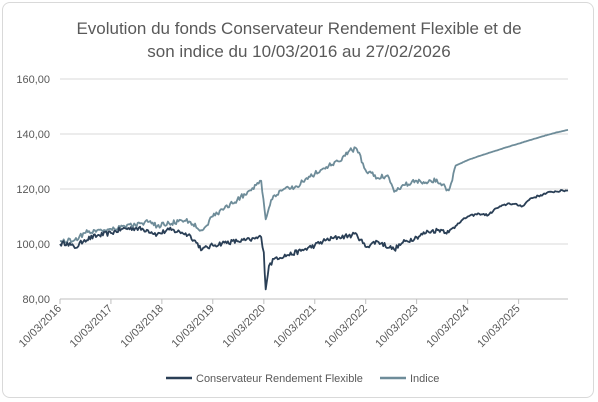  I want to click on legend: Conservateur Rendement Flexible Indice, so click(302, 379).